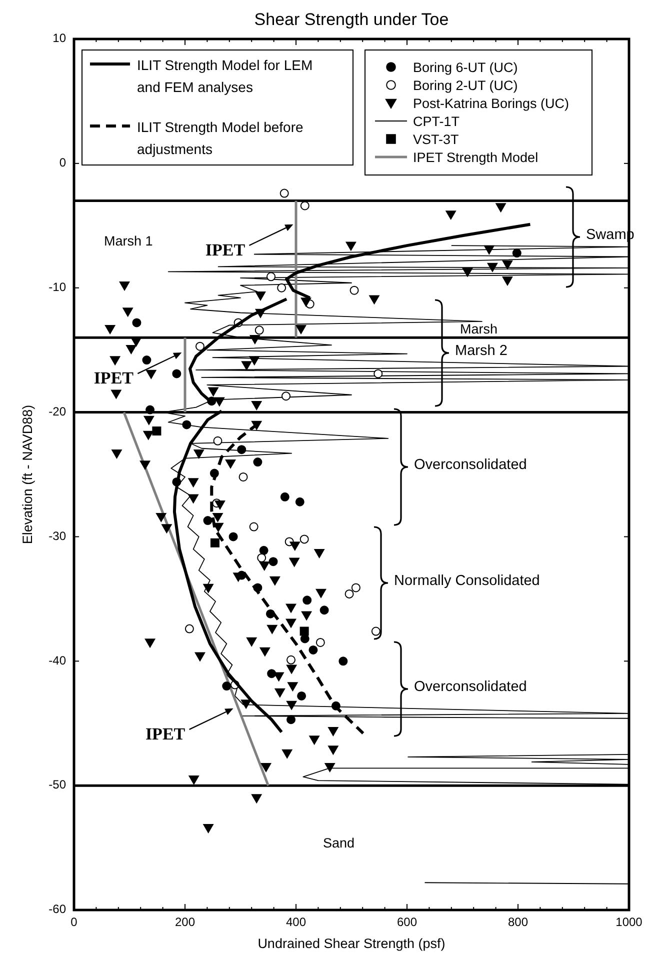  Describe the element at coordinates (475, 157) in the screenshot. I see `legend-label: IPET Strength Model` at that location.